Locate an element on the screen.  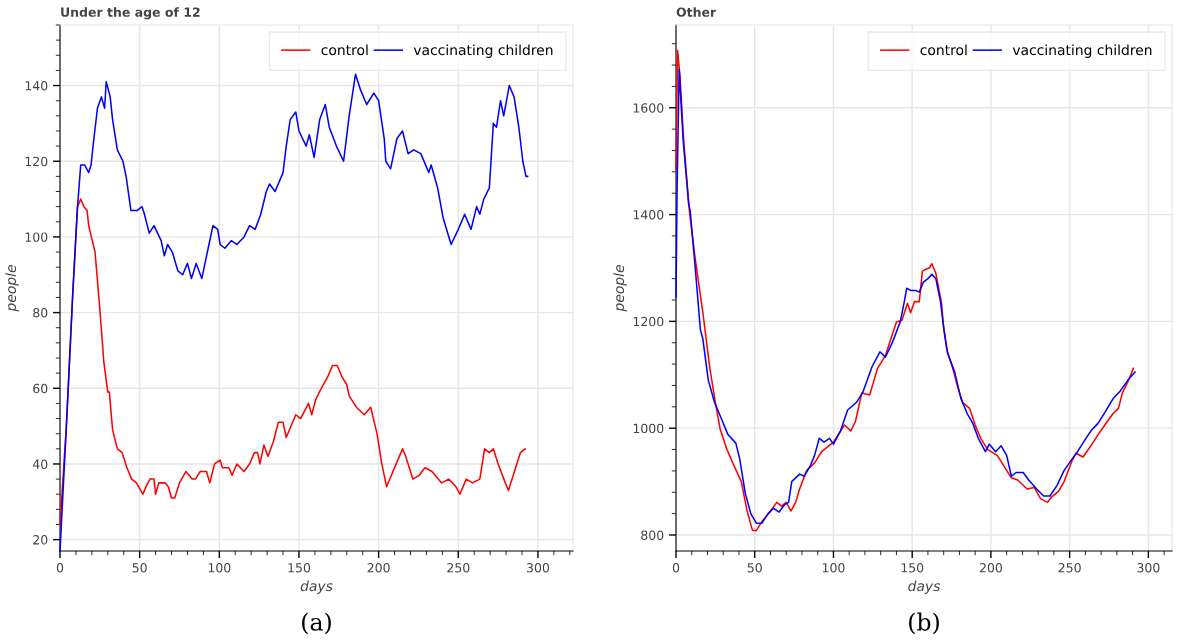
y-tick-label: 40 is located at coordinates (40, 464).